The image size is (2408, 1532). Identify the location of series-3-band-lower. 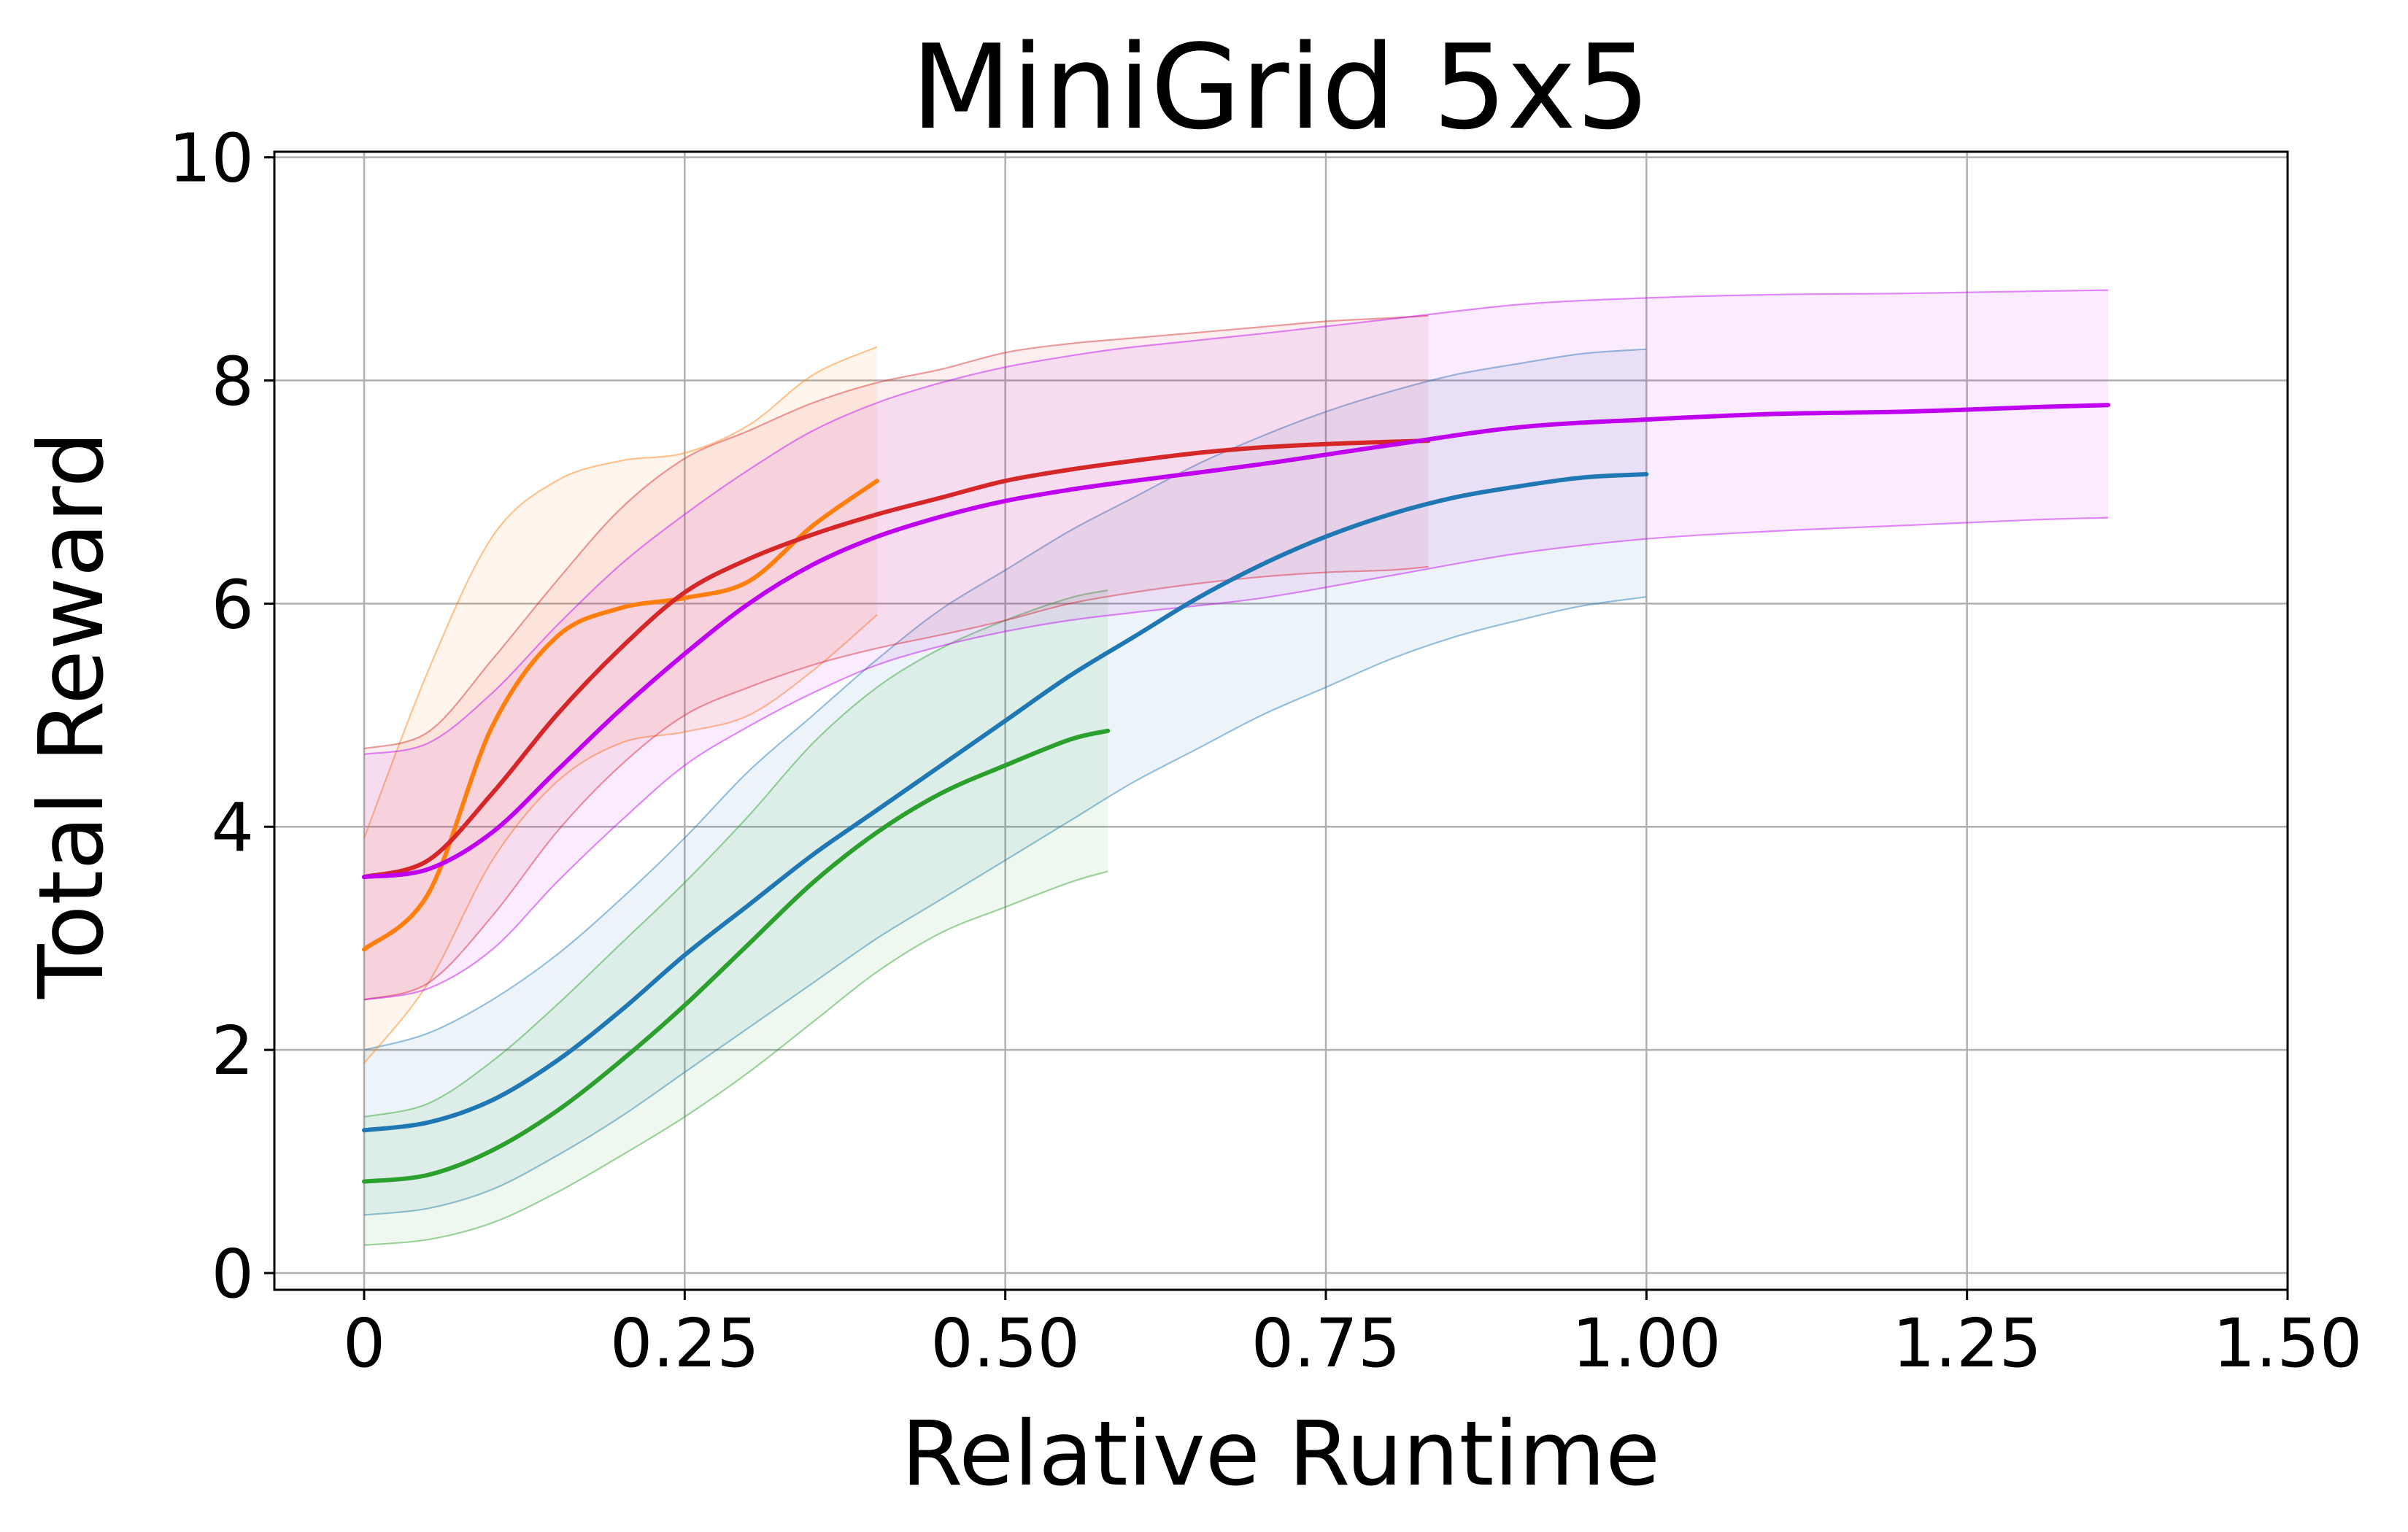
(620, 839).